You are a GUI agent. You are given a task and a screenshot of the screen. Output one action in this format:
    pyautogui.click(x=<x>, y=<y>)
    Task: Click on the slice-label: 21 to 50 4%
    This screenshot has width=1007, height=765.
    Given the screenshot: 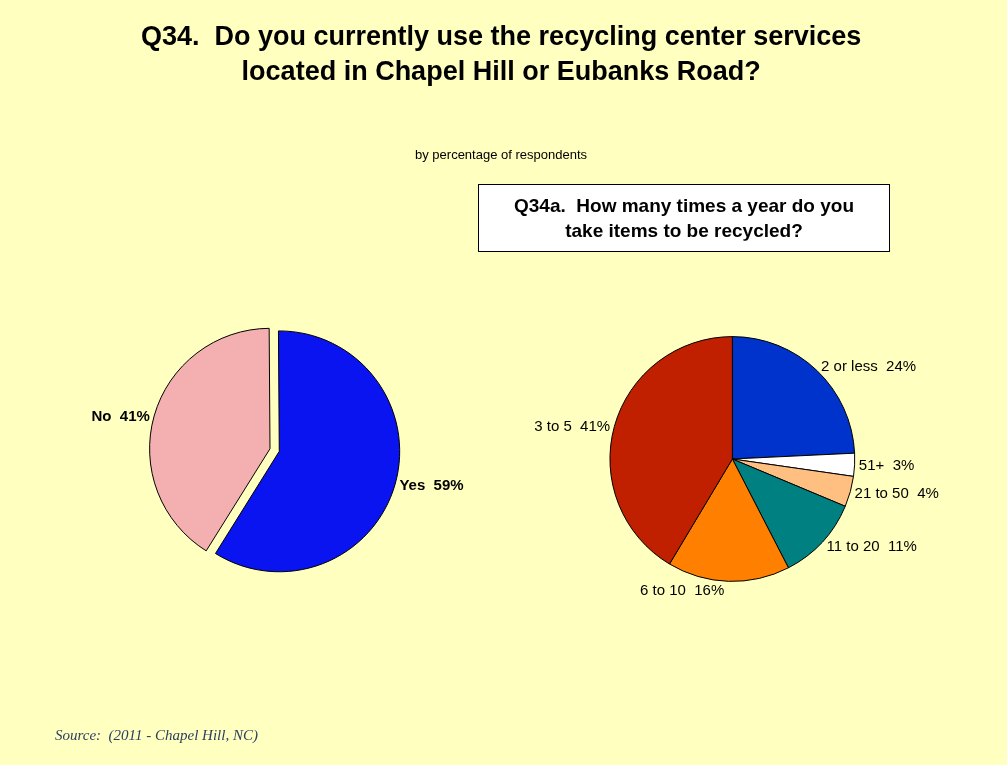 What is the action you would take?
    pyautogui.click(x=896, y=492)
    